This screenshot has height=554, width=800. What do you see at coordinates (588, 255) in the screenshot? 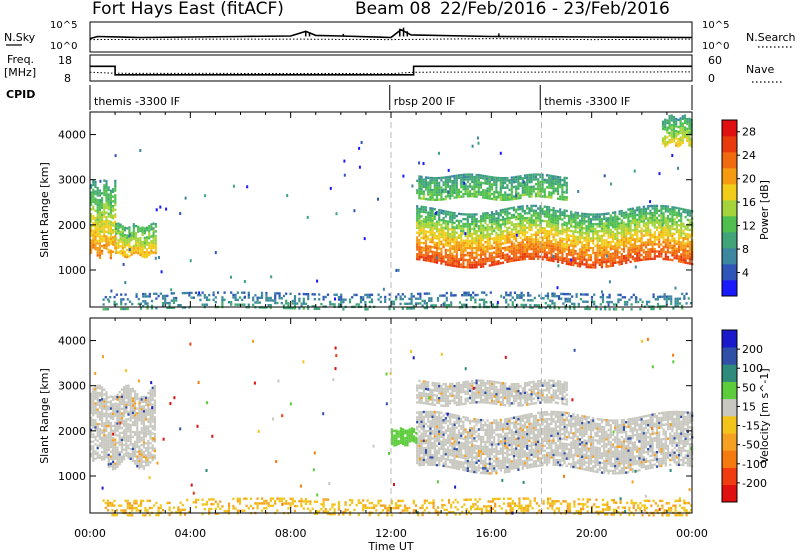
I see `power-cell-1949` at bounding box center [588, 255].